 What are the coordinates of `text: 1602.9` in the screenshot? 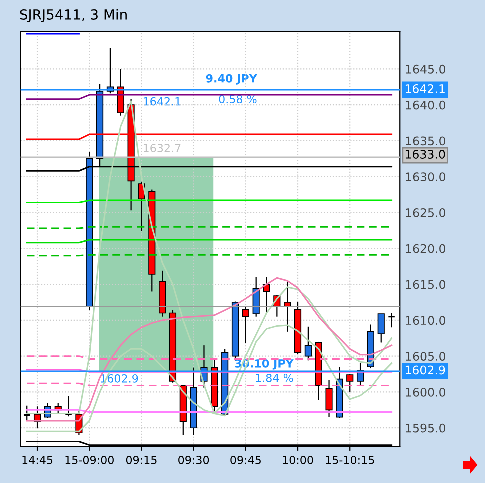 It's located at (426, 370).